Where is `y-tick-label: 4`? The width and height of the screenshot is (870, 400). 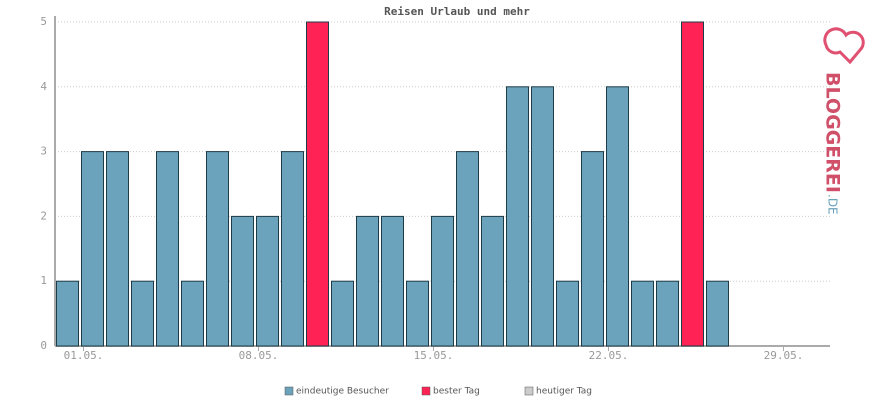
y-tick-label: 4 is located at coordinates (43, 86).